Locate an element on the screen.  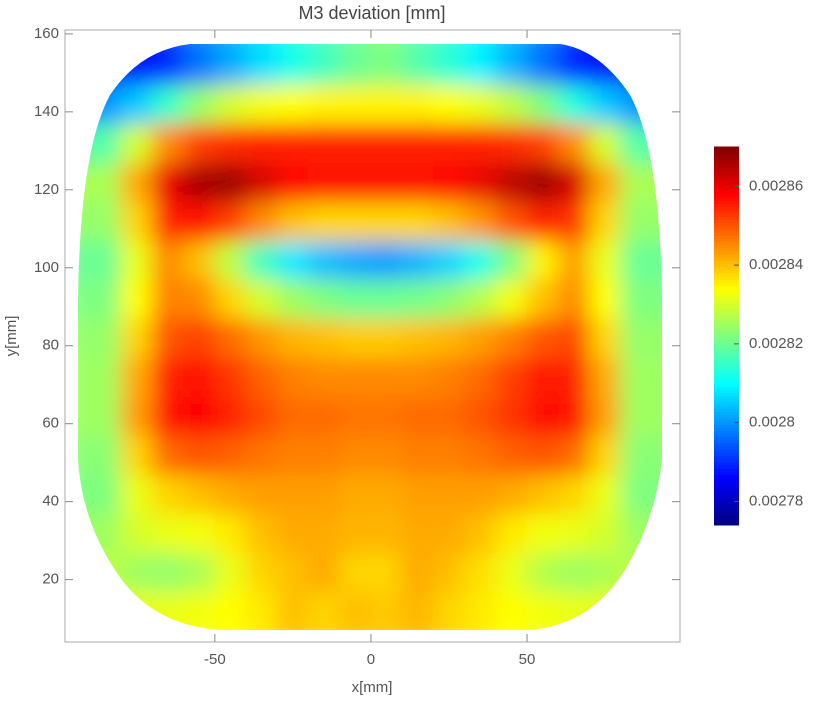
colorbar: 0.00278 0.0028 0.00282 0.00284 0.00286 is located at coordinates (758, 336).